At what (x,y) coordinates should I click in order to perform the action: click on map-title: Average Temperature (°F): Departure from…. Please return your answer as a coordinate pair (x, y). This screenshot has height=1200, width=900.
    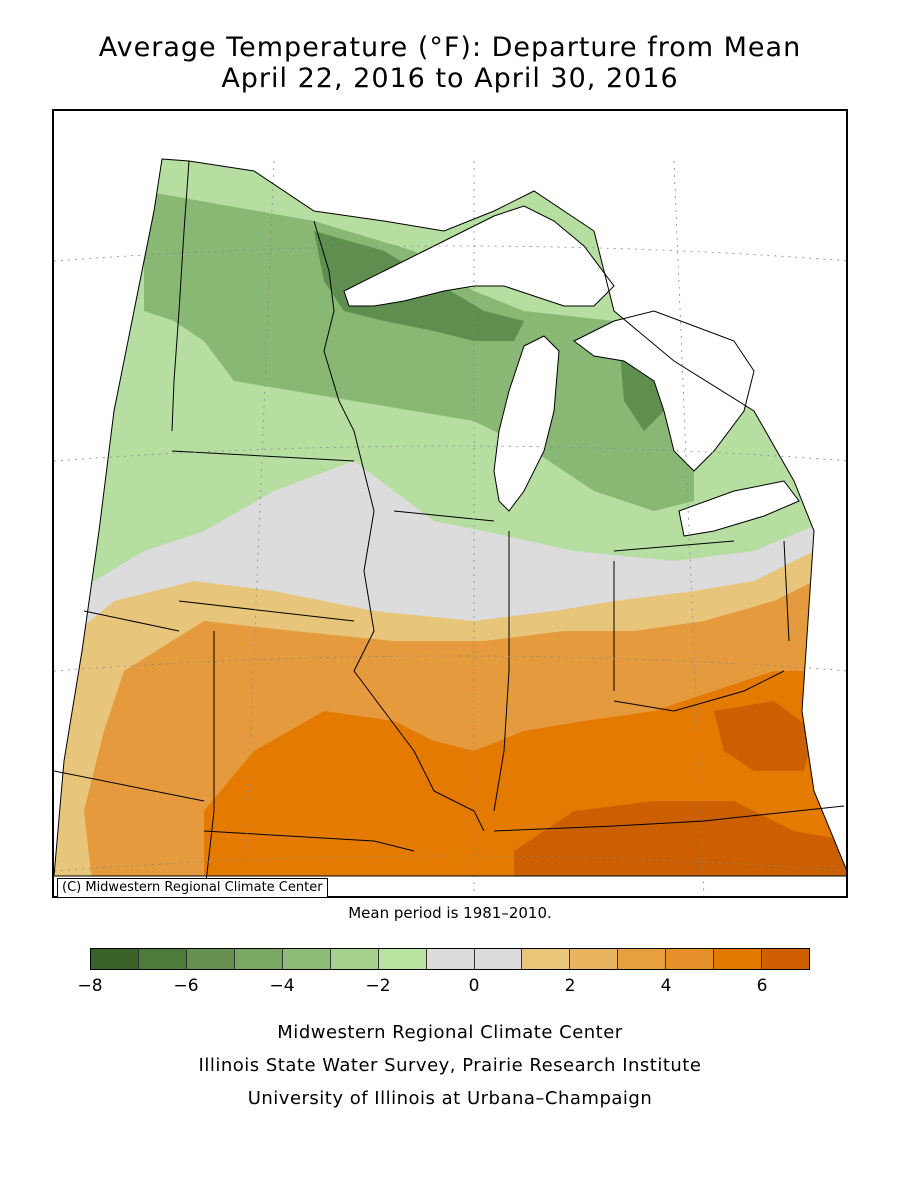
    Looking at the image, I should click on (450, 47).